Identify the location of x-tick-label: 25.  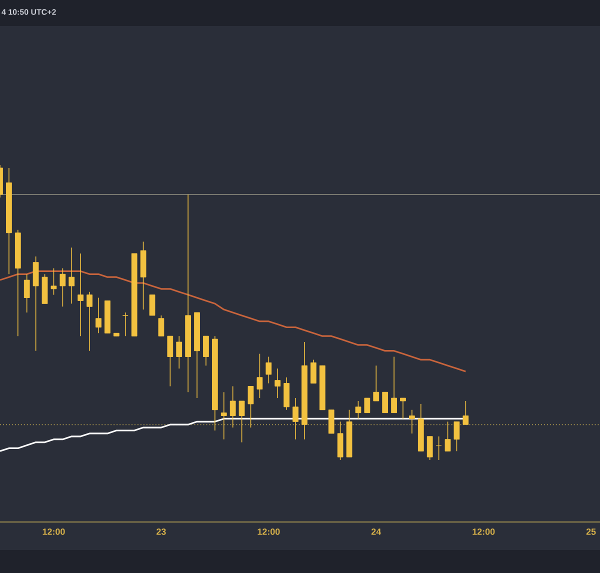
(591, 531).